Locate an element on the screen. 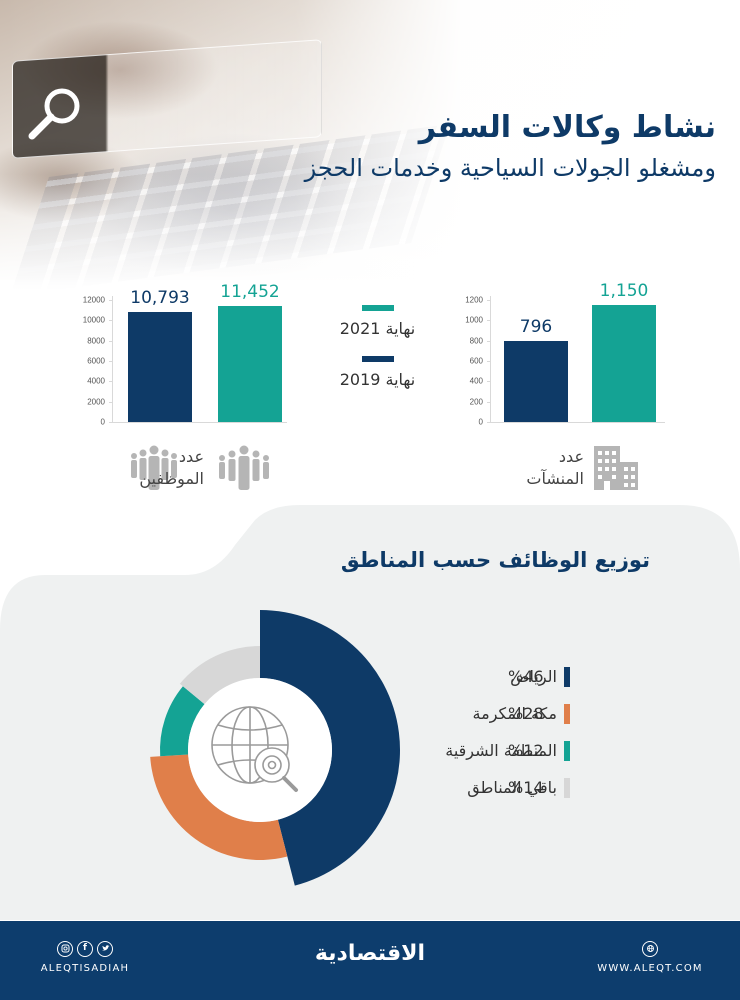 The height and width of the screenshot is (1000, 740). building-icon is located at coordinates (616, 468).